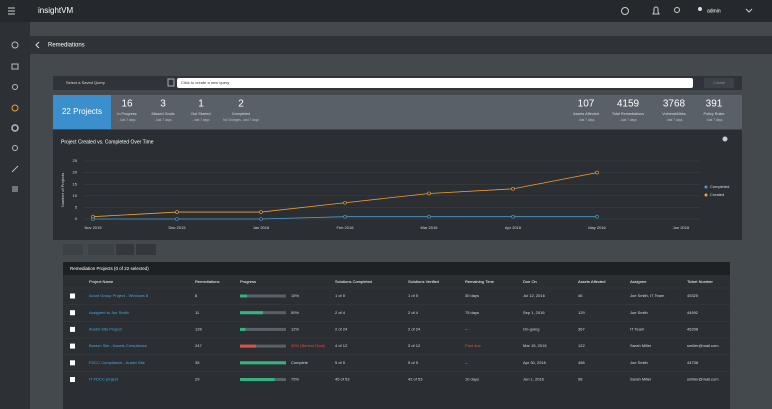 Image resolution: width=772 pixels, height=409 pixels. I want to click on logo: insightVM, so click(55, 10).